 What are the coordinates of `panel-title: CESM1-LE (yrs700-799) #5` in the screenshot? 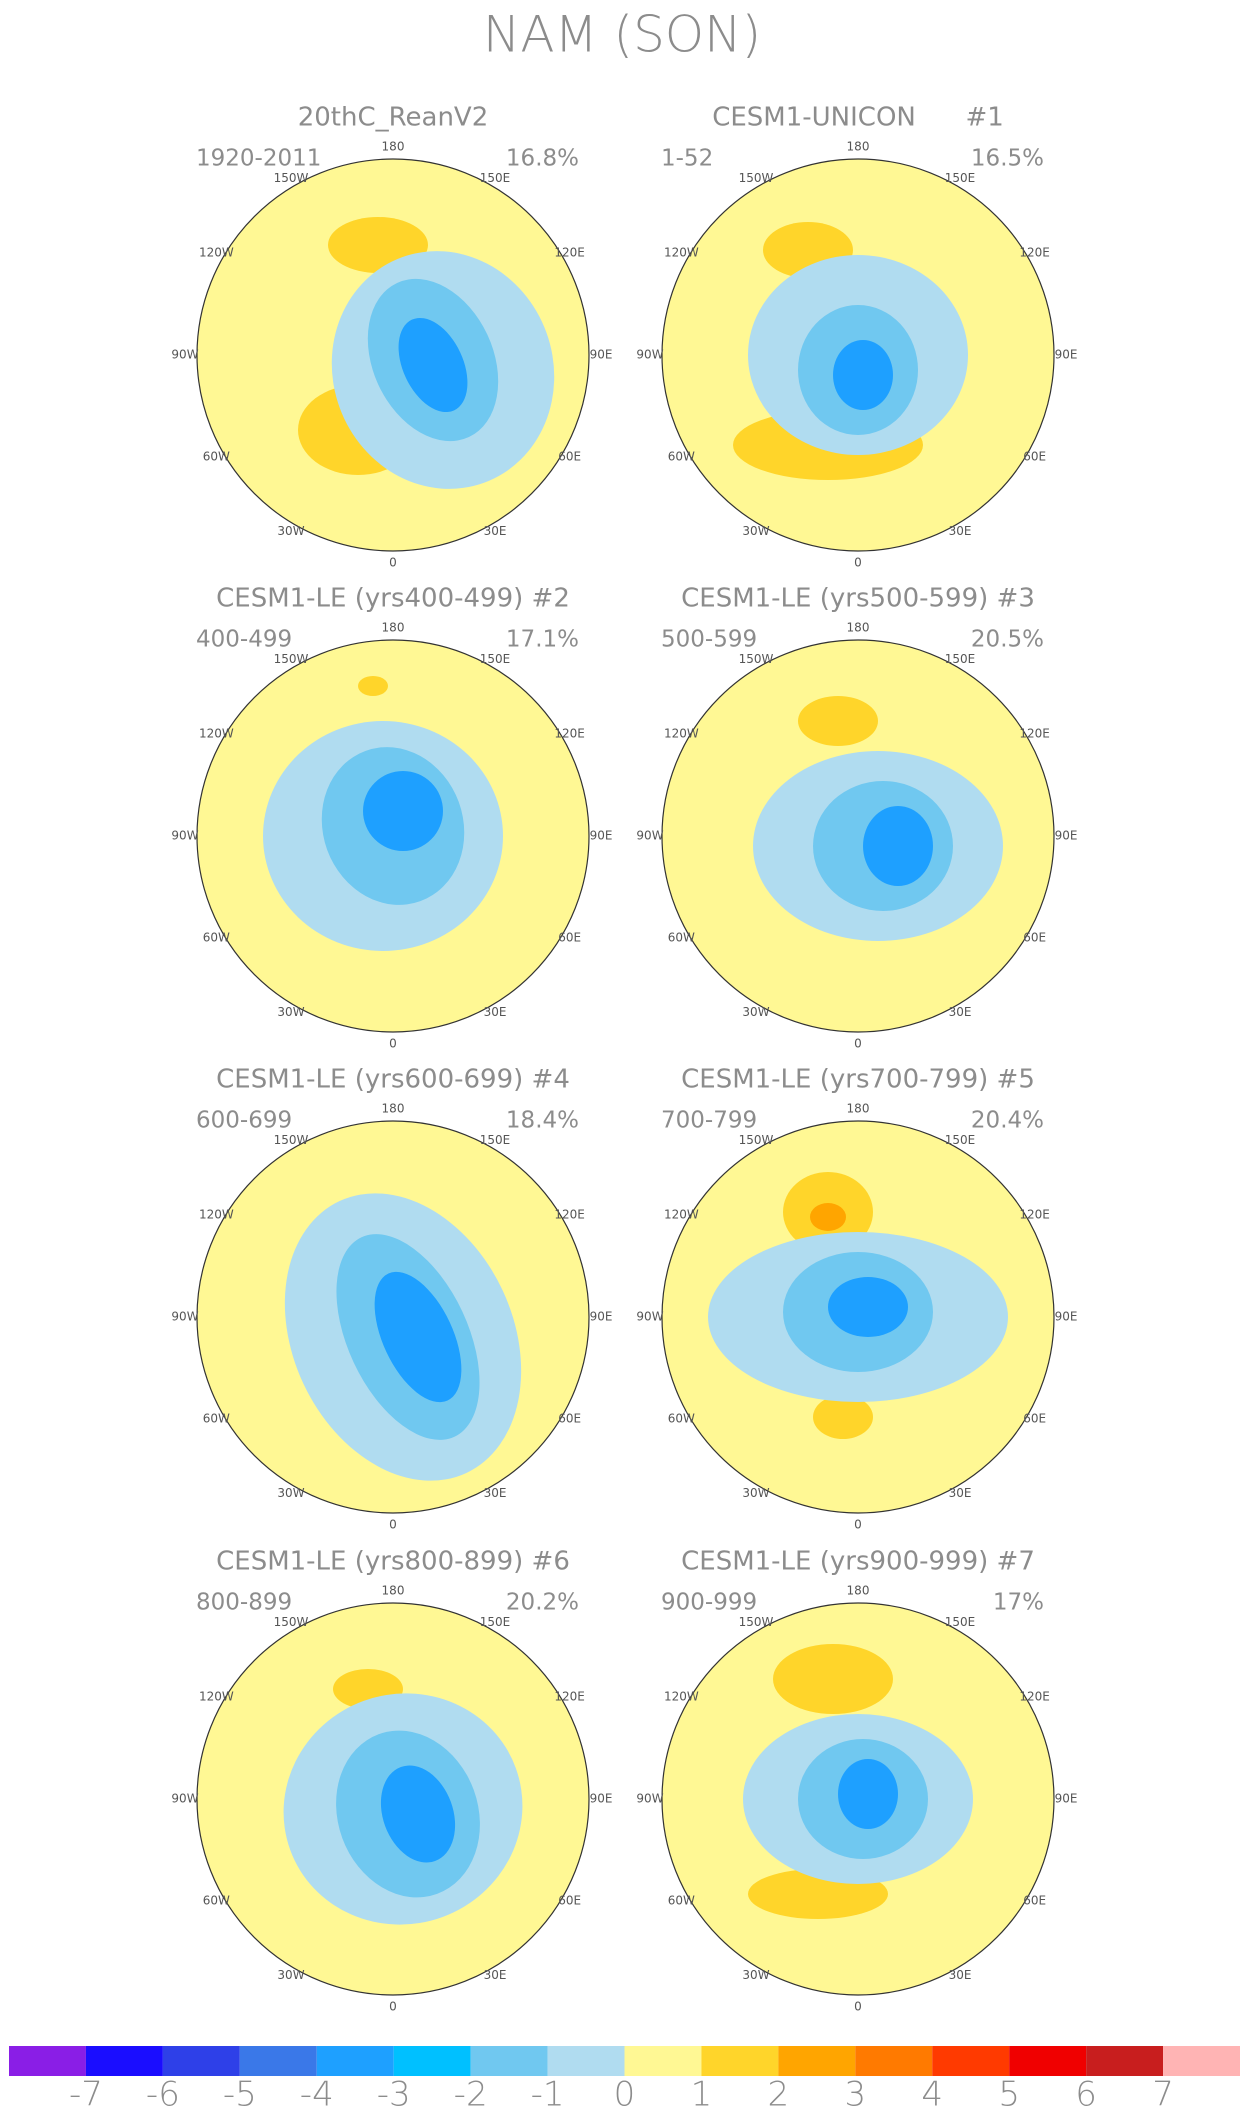 It's located at (858, 1080).